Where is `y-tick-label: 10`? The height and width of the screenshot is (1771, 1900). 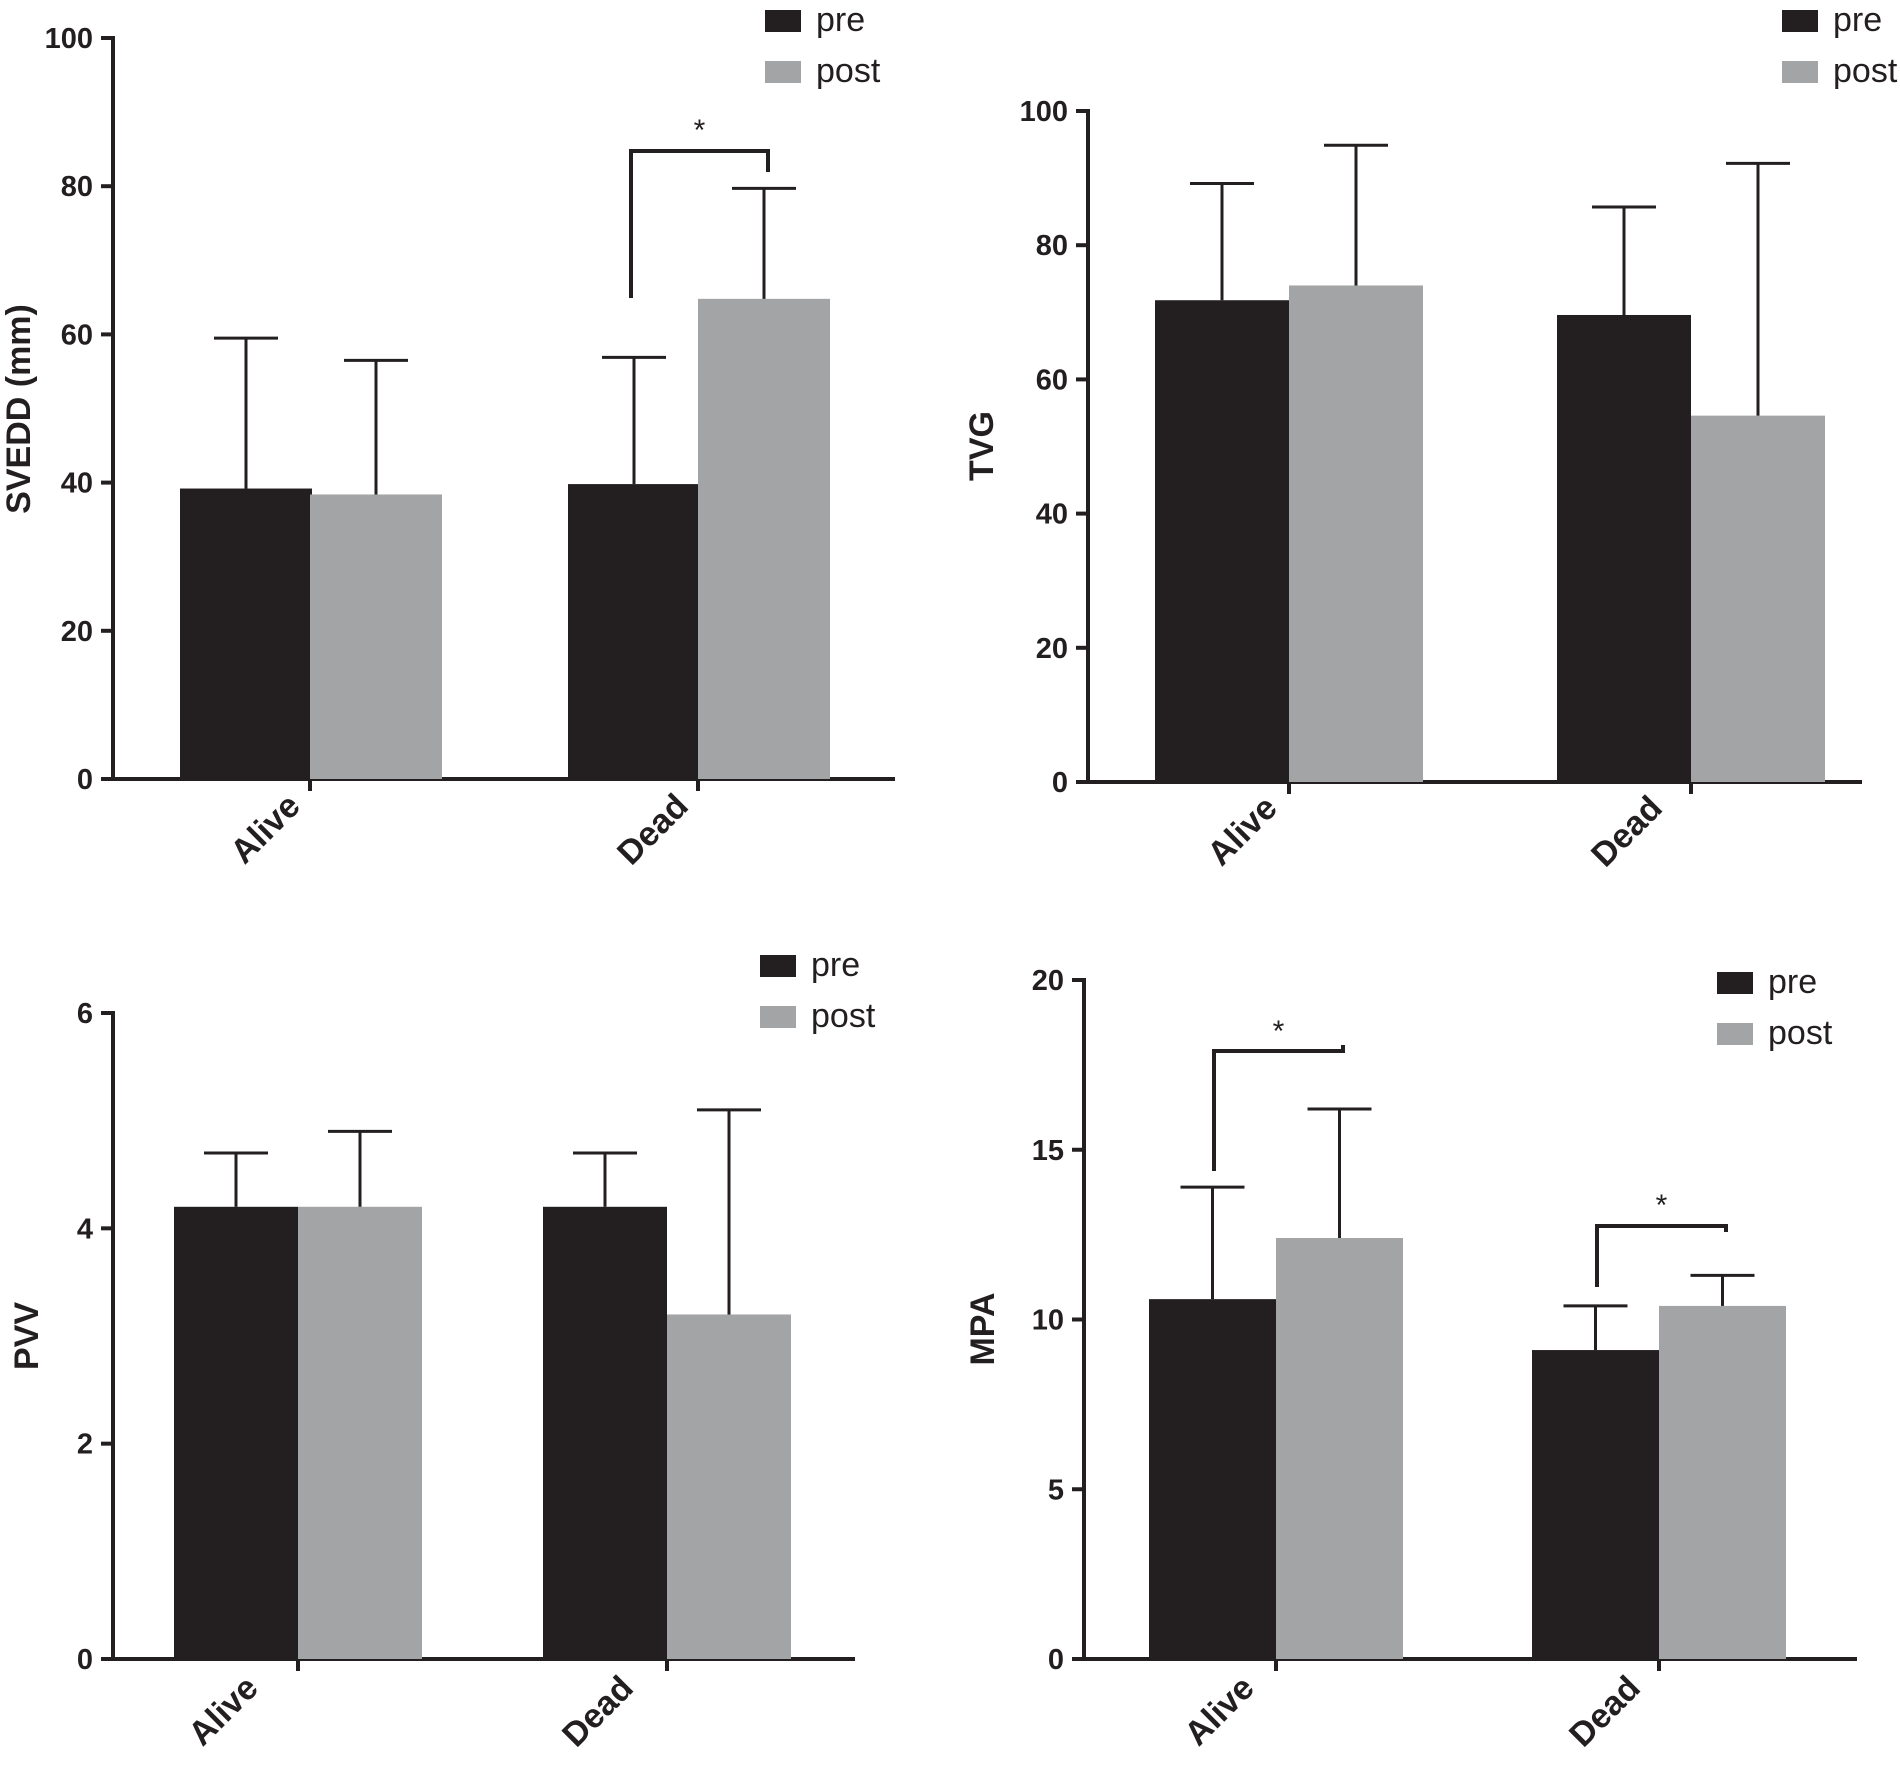
y-tick-label: 10 is located at coordinates (1048, 1321).